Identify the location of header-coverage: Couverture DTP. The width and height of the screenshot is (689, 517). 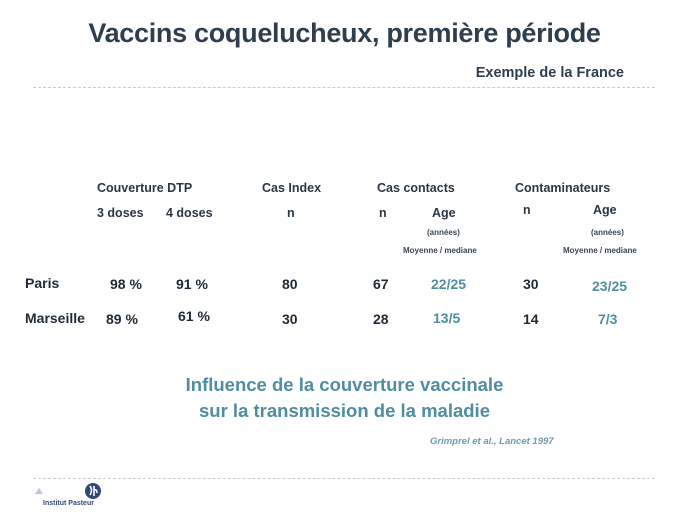
(145, 188).